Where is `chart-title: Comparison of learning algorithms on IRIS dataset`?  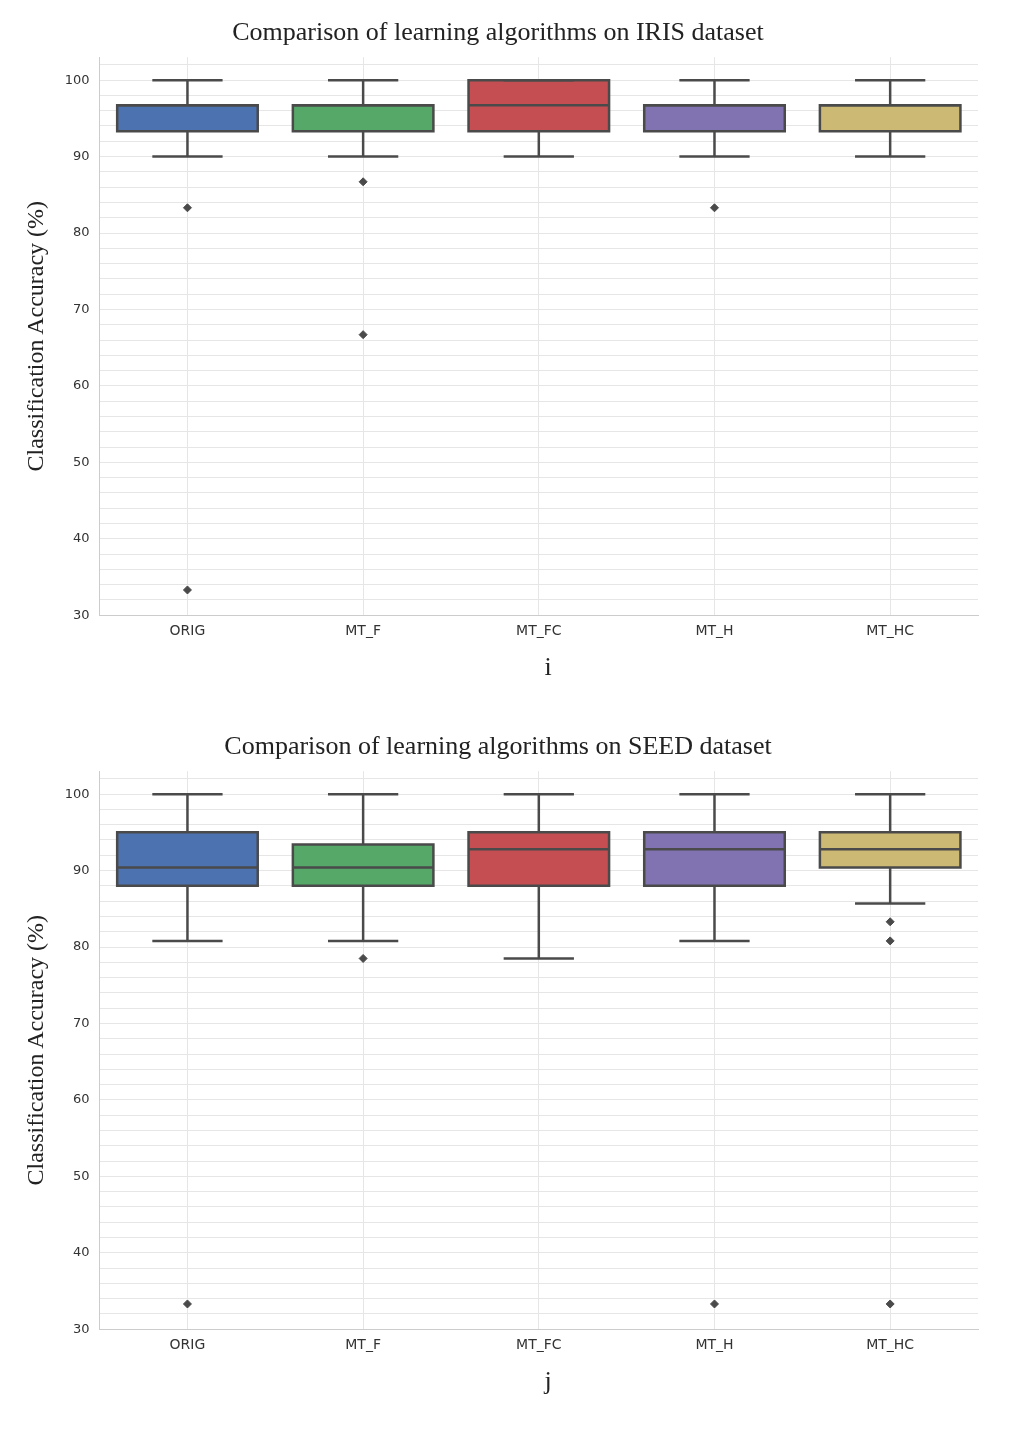 chart-title: Comparison of learning algorithms on IRIS dataset is located at coordinates (498, 32).